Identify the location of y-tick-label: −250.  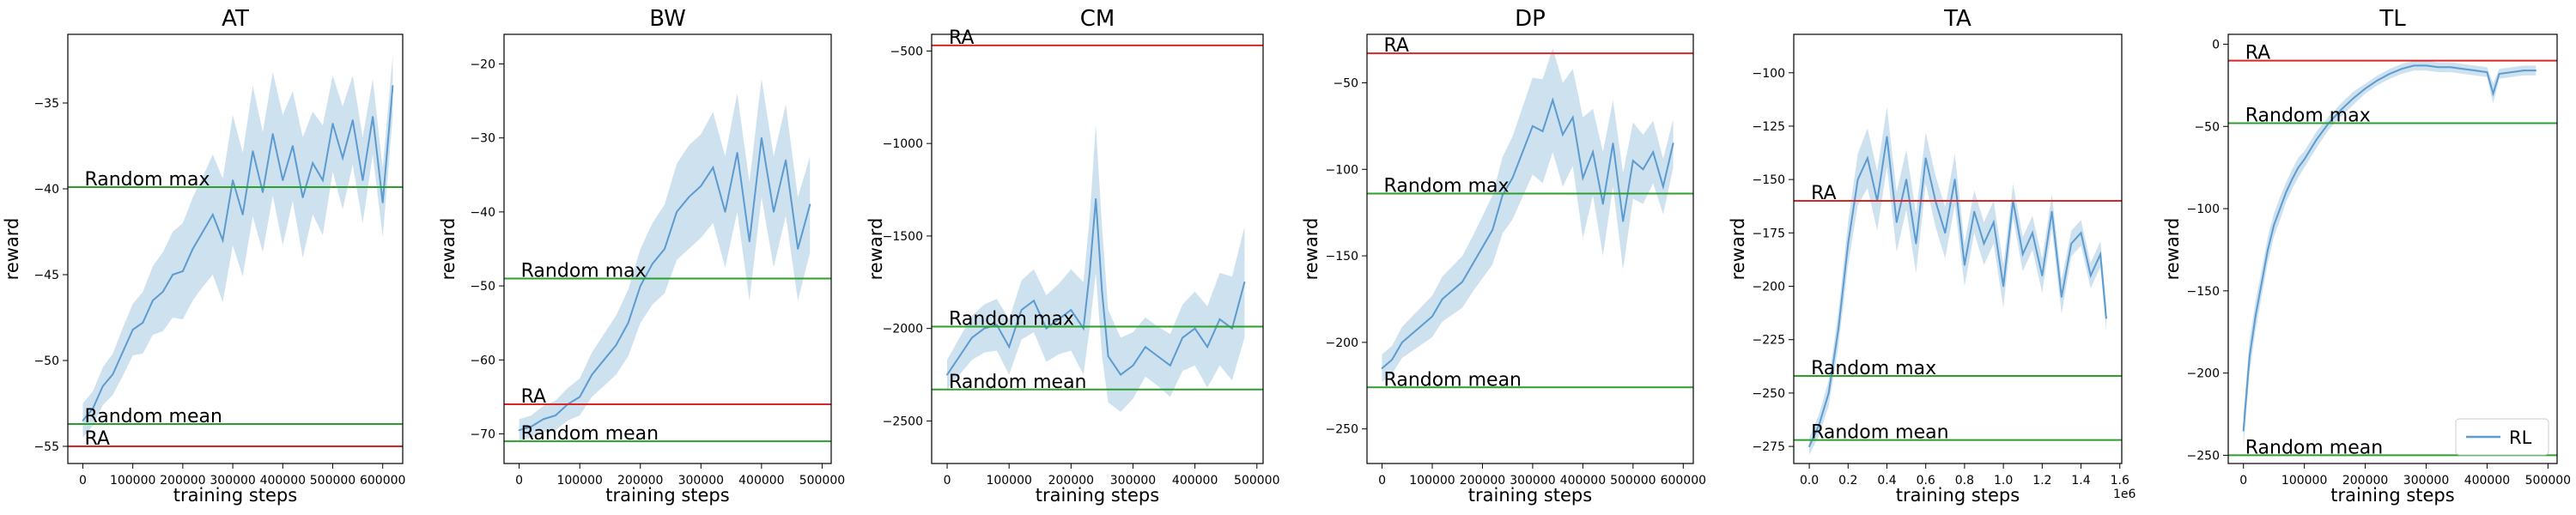
(2203, 456).